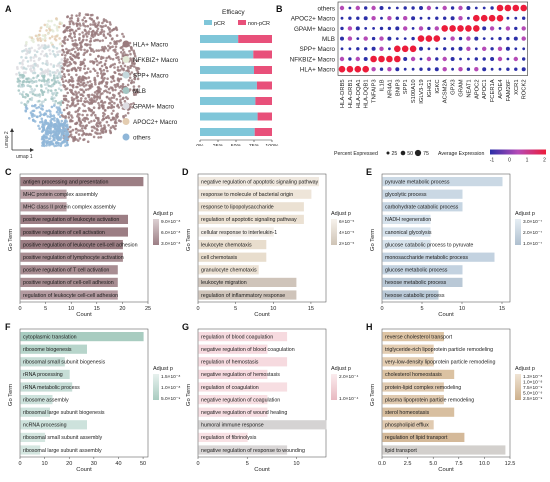  Describe the element at coordinates (237, 337) in the screenshot. I see `go-term-label: regulation of blood coagulation` at that location.